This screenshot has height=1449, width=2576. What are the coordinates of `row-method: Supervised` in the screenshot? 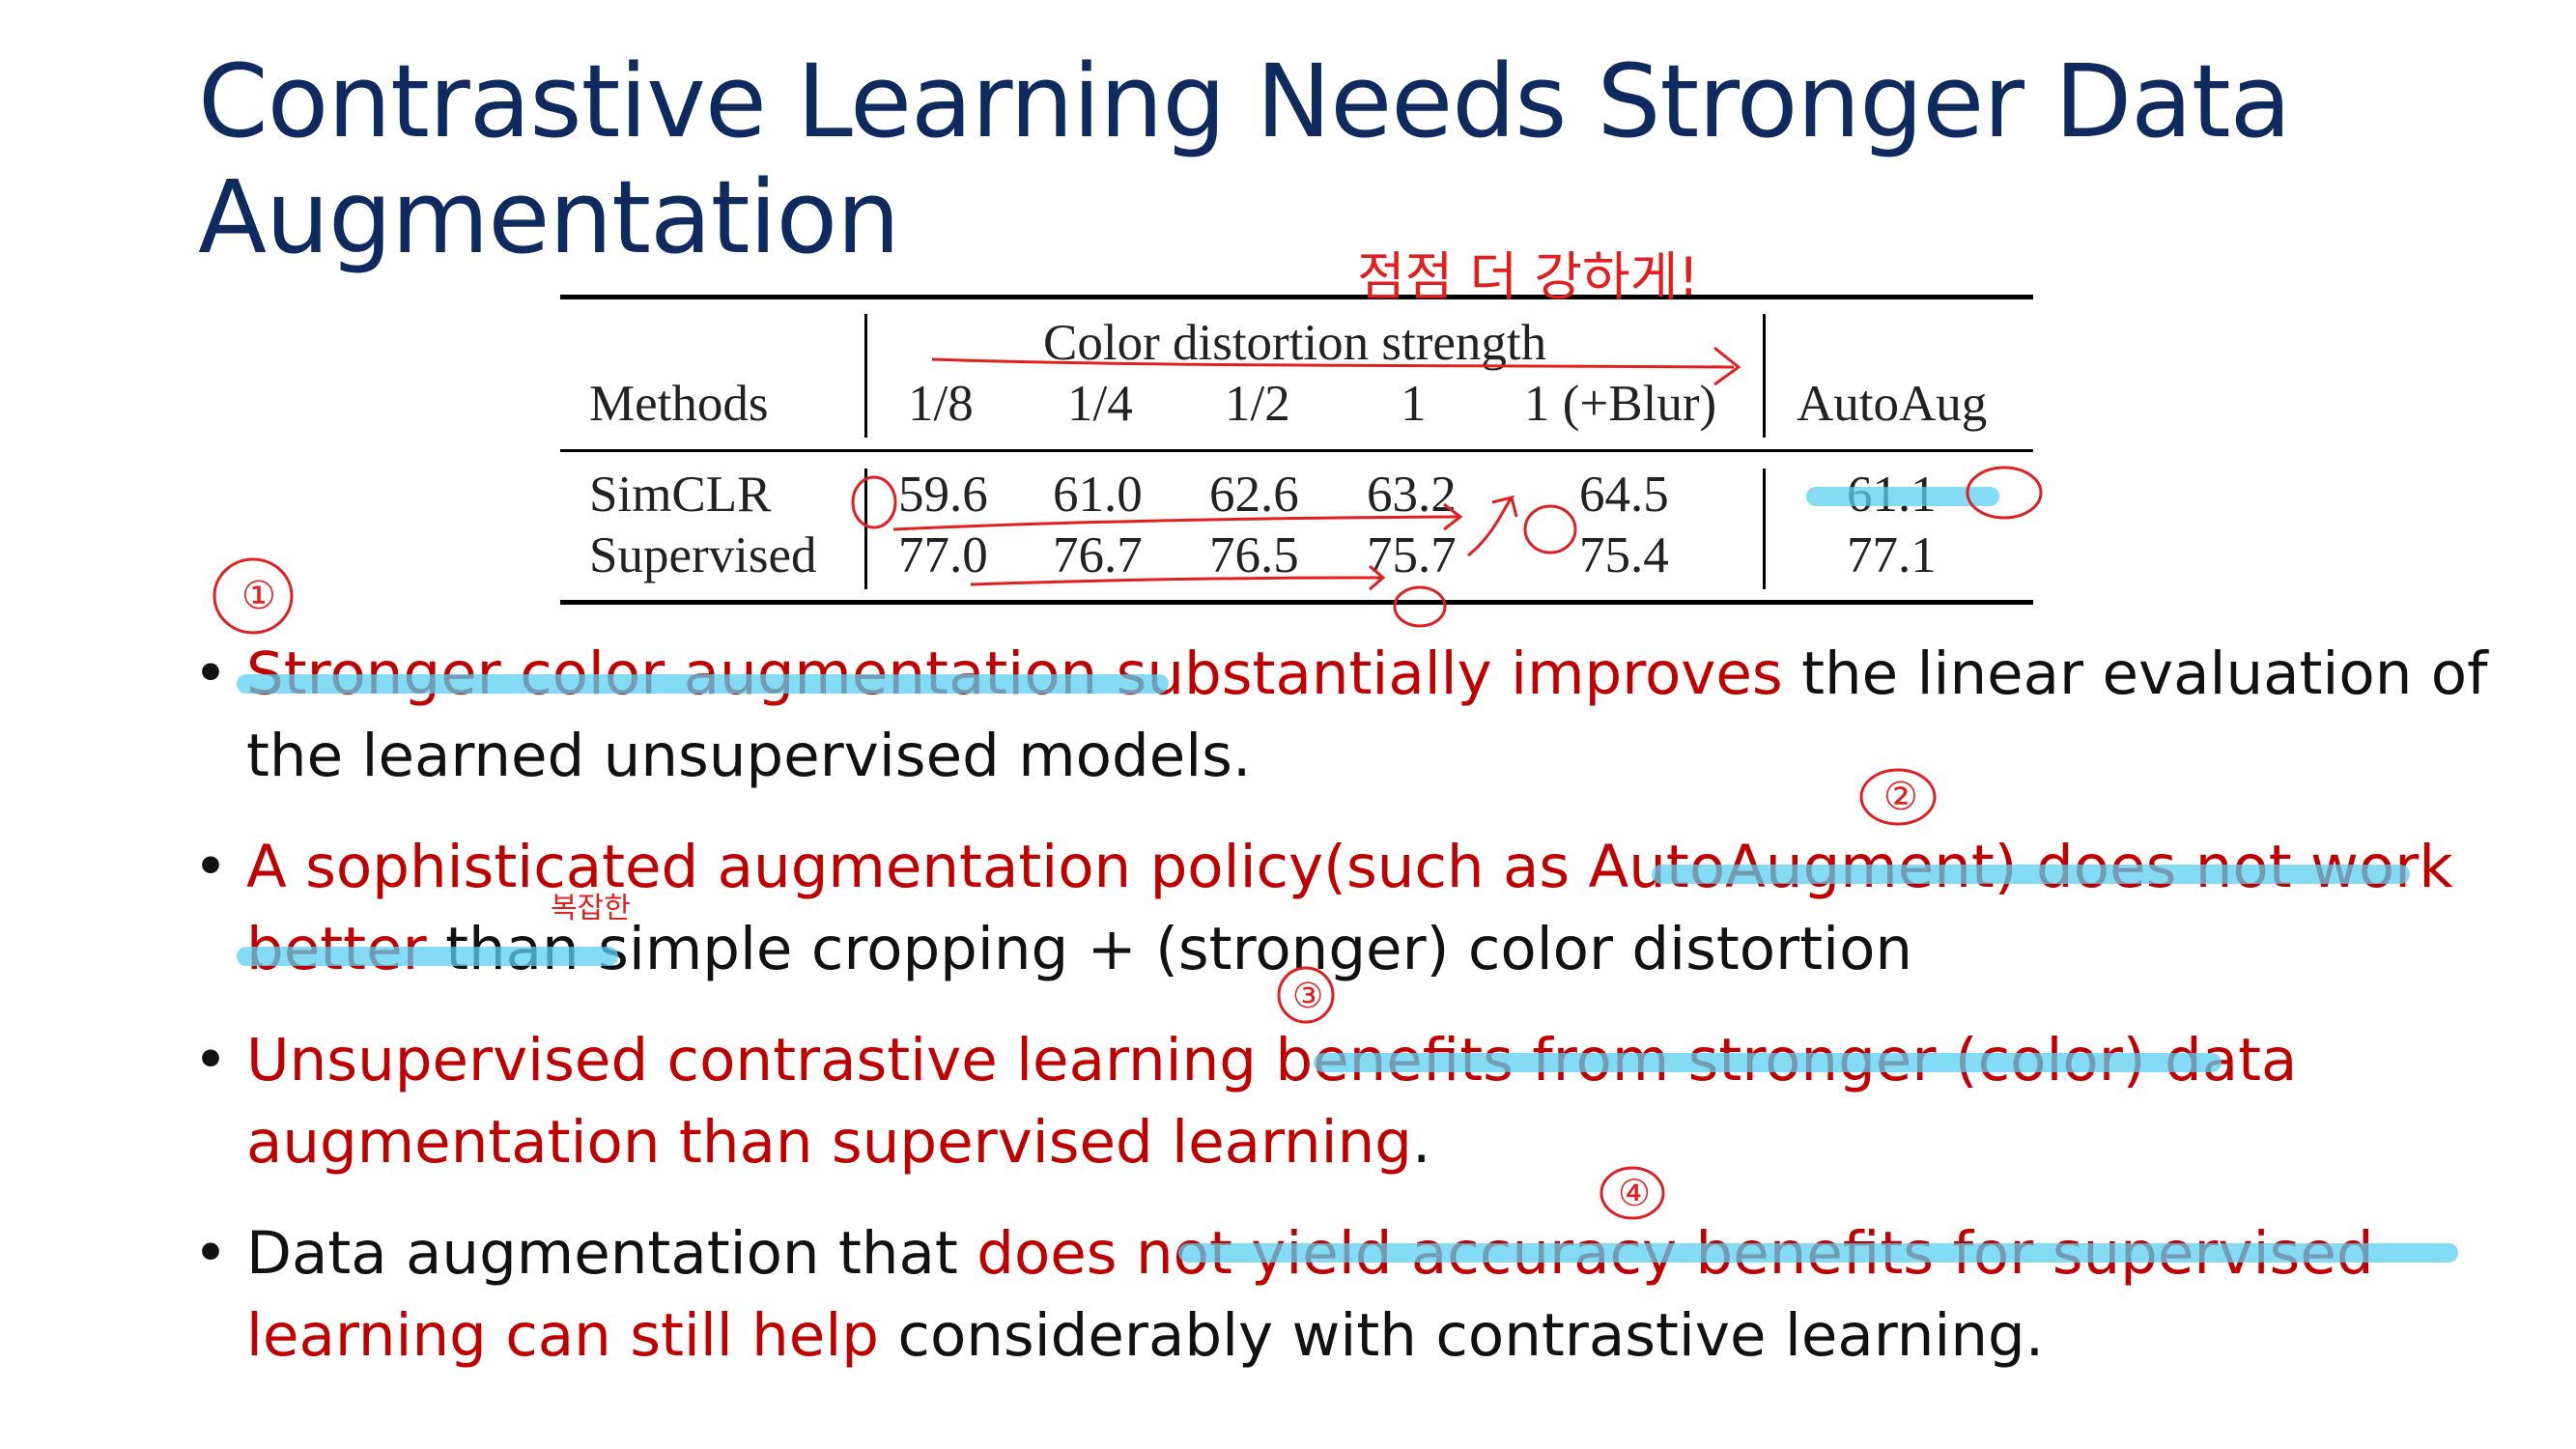 It's located at (703, 555).